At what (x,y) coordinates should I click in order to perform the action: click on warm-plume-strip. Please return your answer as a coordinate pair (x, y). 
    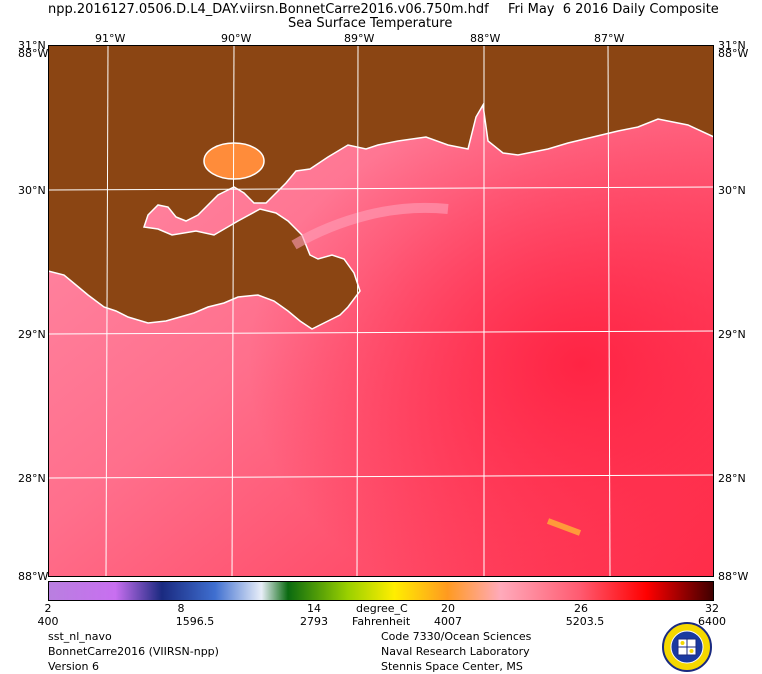
    Looking at the image, I should click on (564, 527).